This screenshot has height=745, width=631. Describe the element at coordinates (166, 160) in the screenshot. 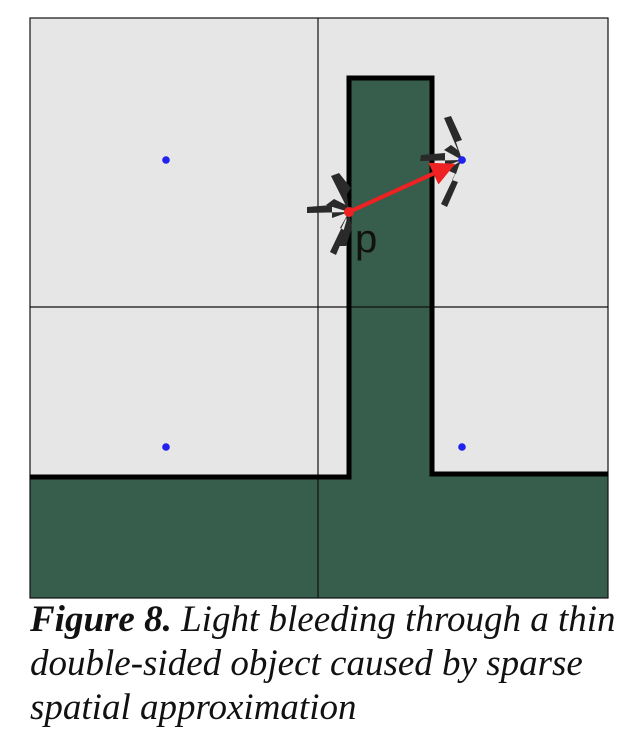

I see `probe-dot-top-left` at that location.